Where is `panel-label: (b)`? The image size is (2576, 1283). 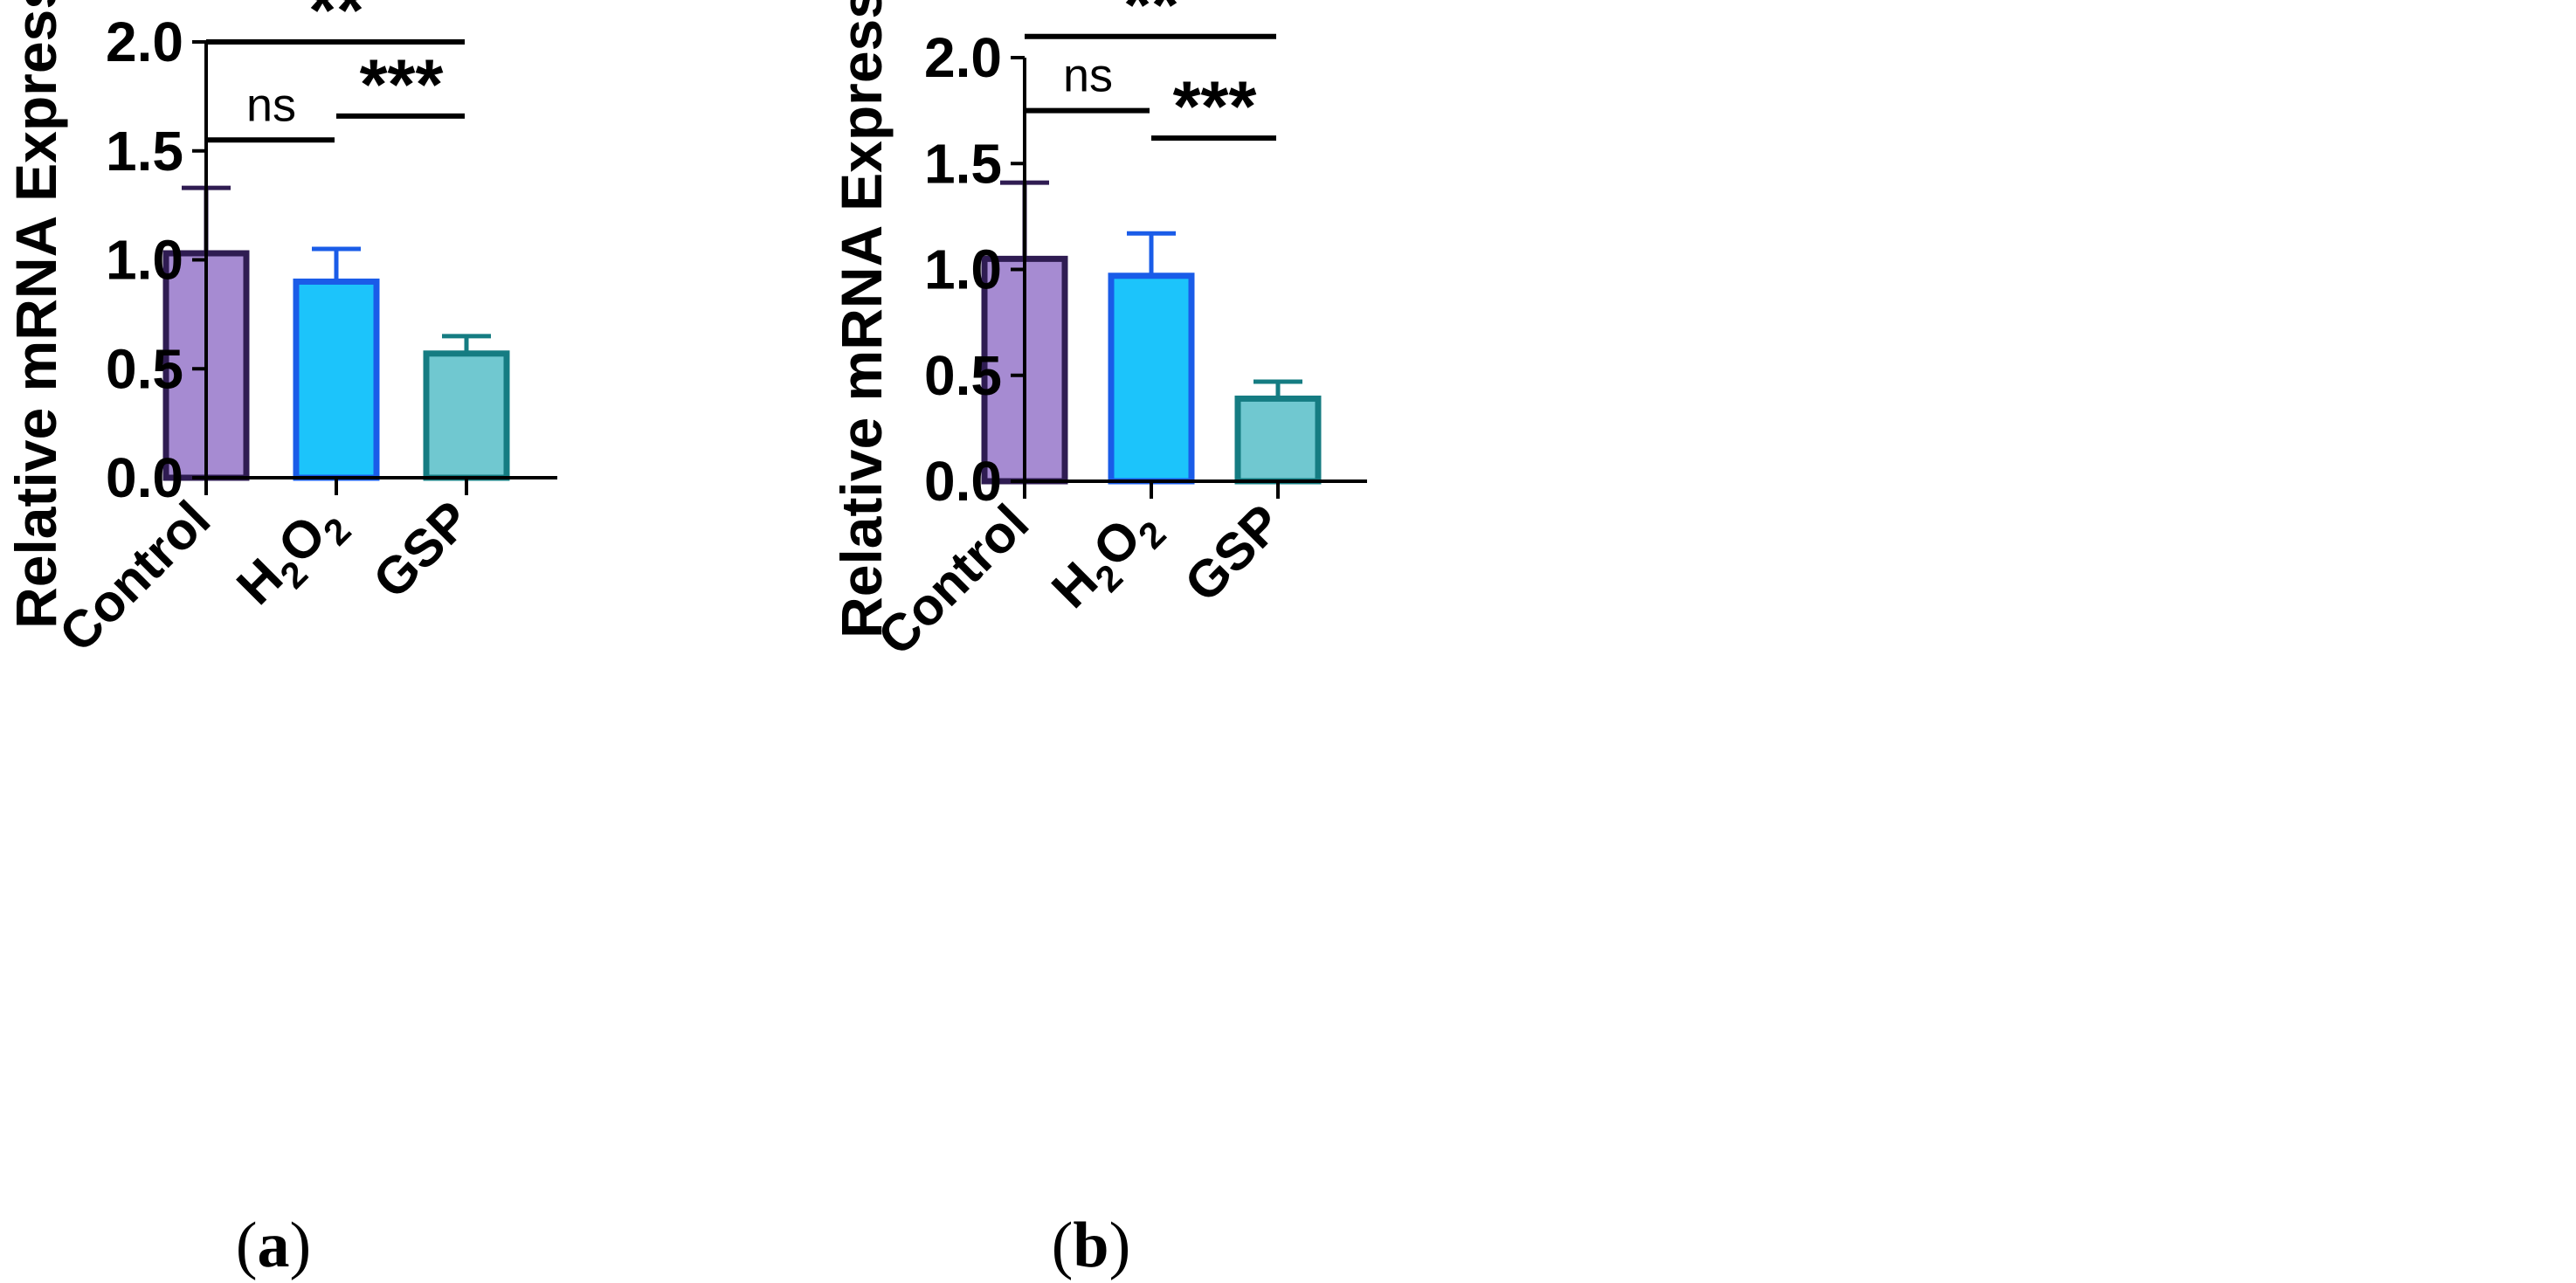 panel-label: (b) is located at coordinates (1091, 1245).